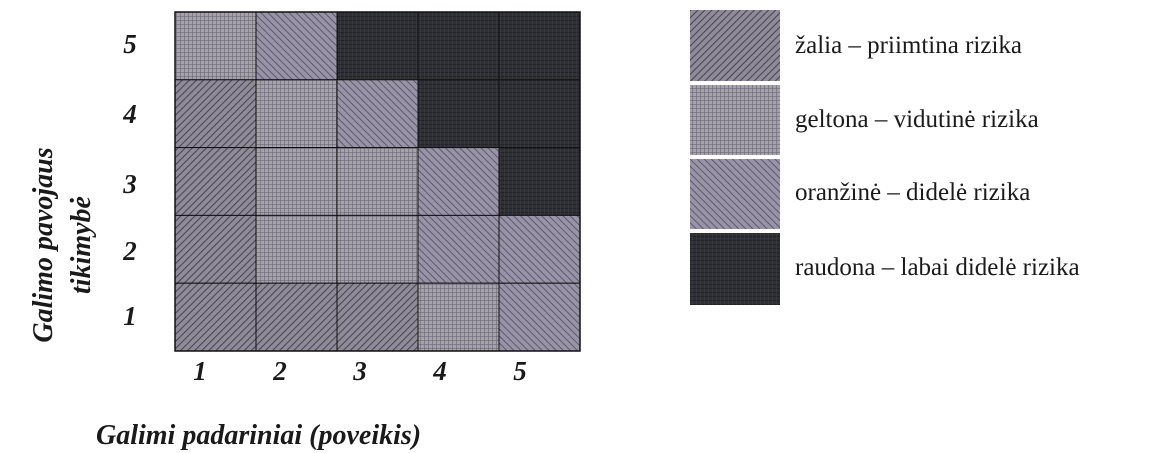 The width and height of the screenshot is (1176, 453). Describe the element at coordinates (539, 181) in the screenshot. I see `matrix-cell-l3-i5-red` at that location.